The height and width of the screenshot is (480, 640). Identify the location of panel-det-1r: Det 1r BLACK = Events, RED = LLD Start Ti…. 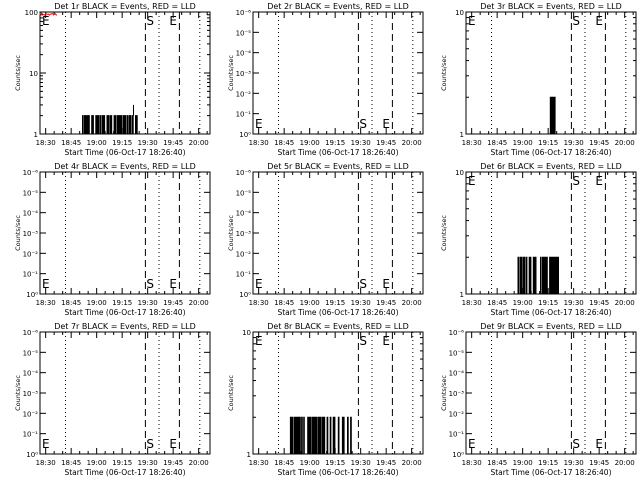
(112, 79).